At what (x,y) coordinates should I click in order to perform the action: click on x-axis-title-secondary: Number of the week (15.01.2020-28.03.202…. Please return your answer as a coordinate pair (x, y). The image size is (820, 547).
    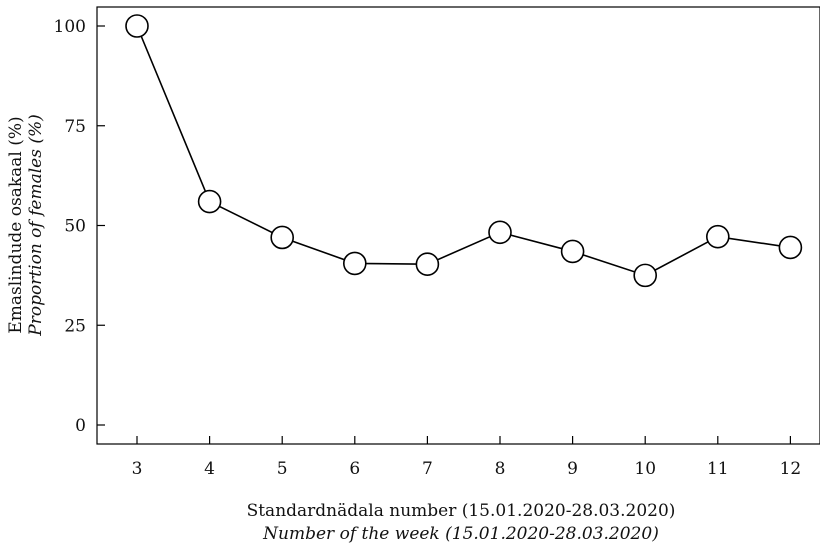
    Looking at the image, I should click on (460, 534).